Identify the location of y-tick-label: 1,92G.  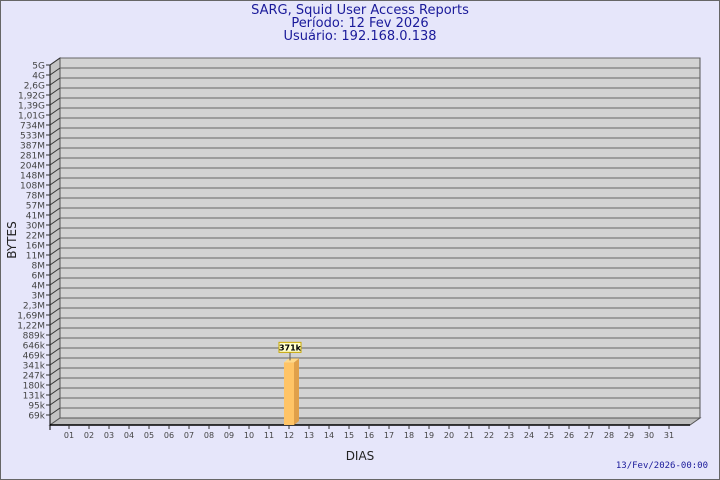
(31, 97).